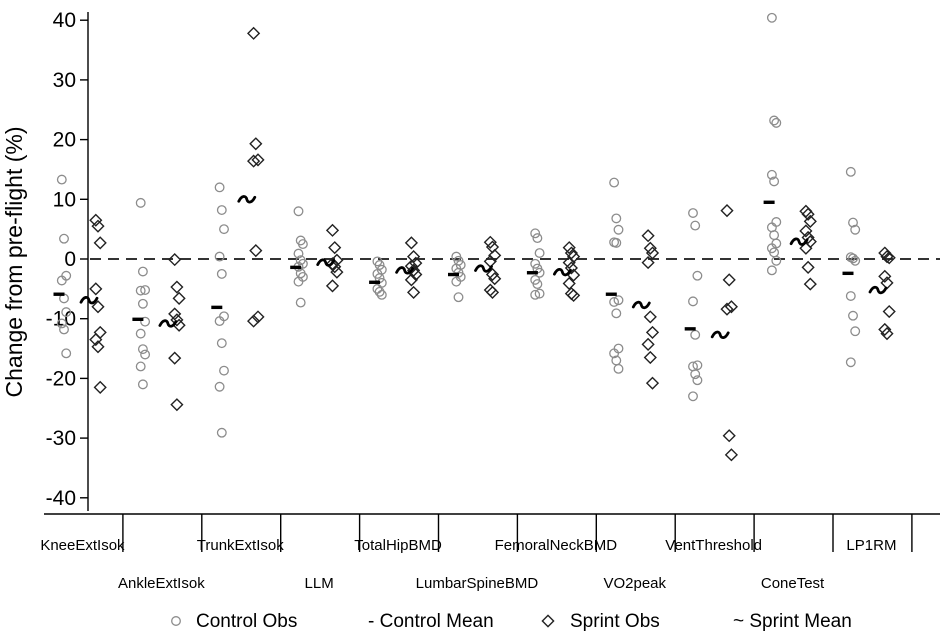 The image size is (948, 639). I want to click on x-category-label: AnkleExtIsok, so click(161, 583).